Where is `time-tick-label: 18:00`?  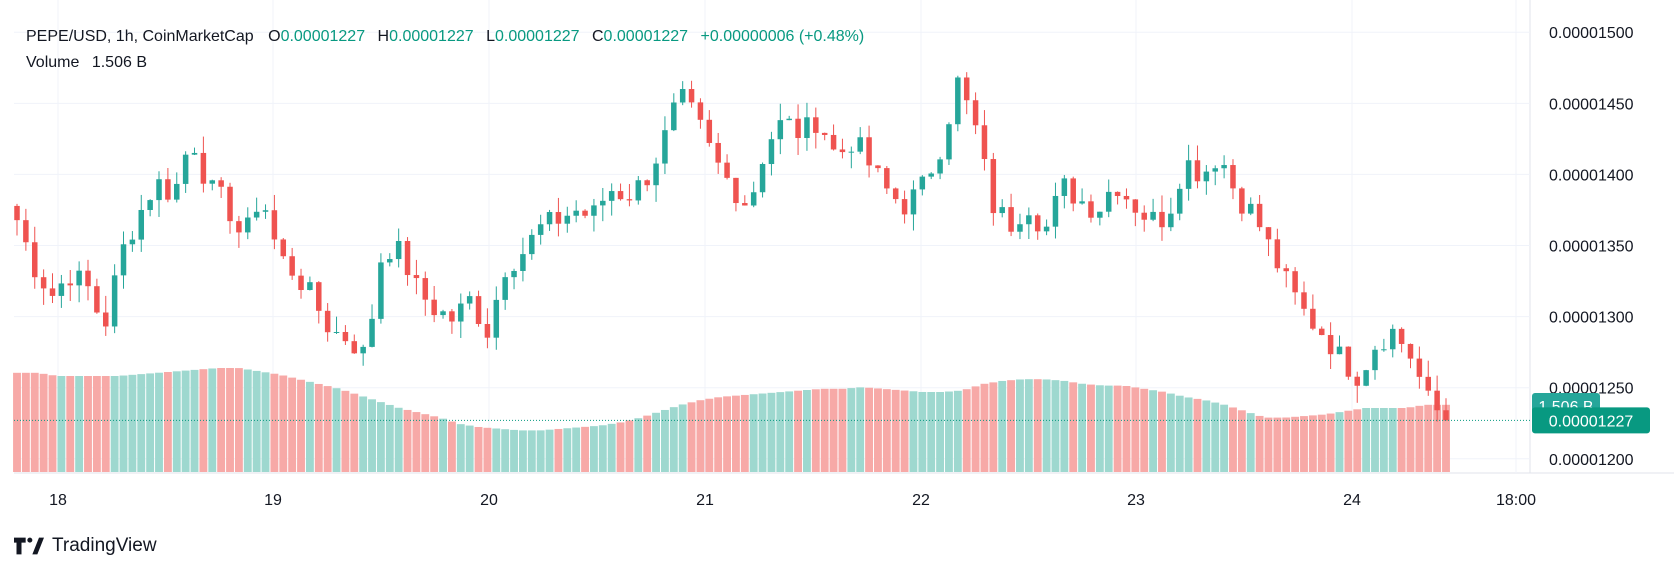 time-tick-label: 18:00 is located at coordinates (1516, 500).